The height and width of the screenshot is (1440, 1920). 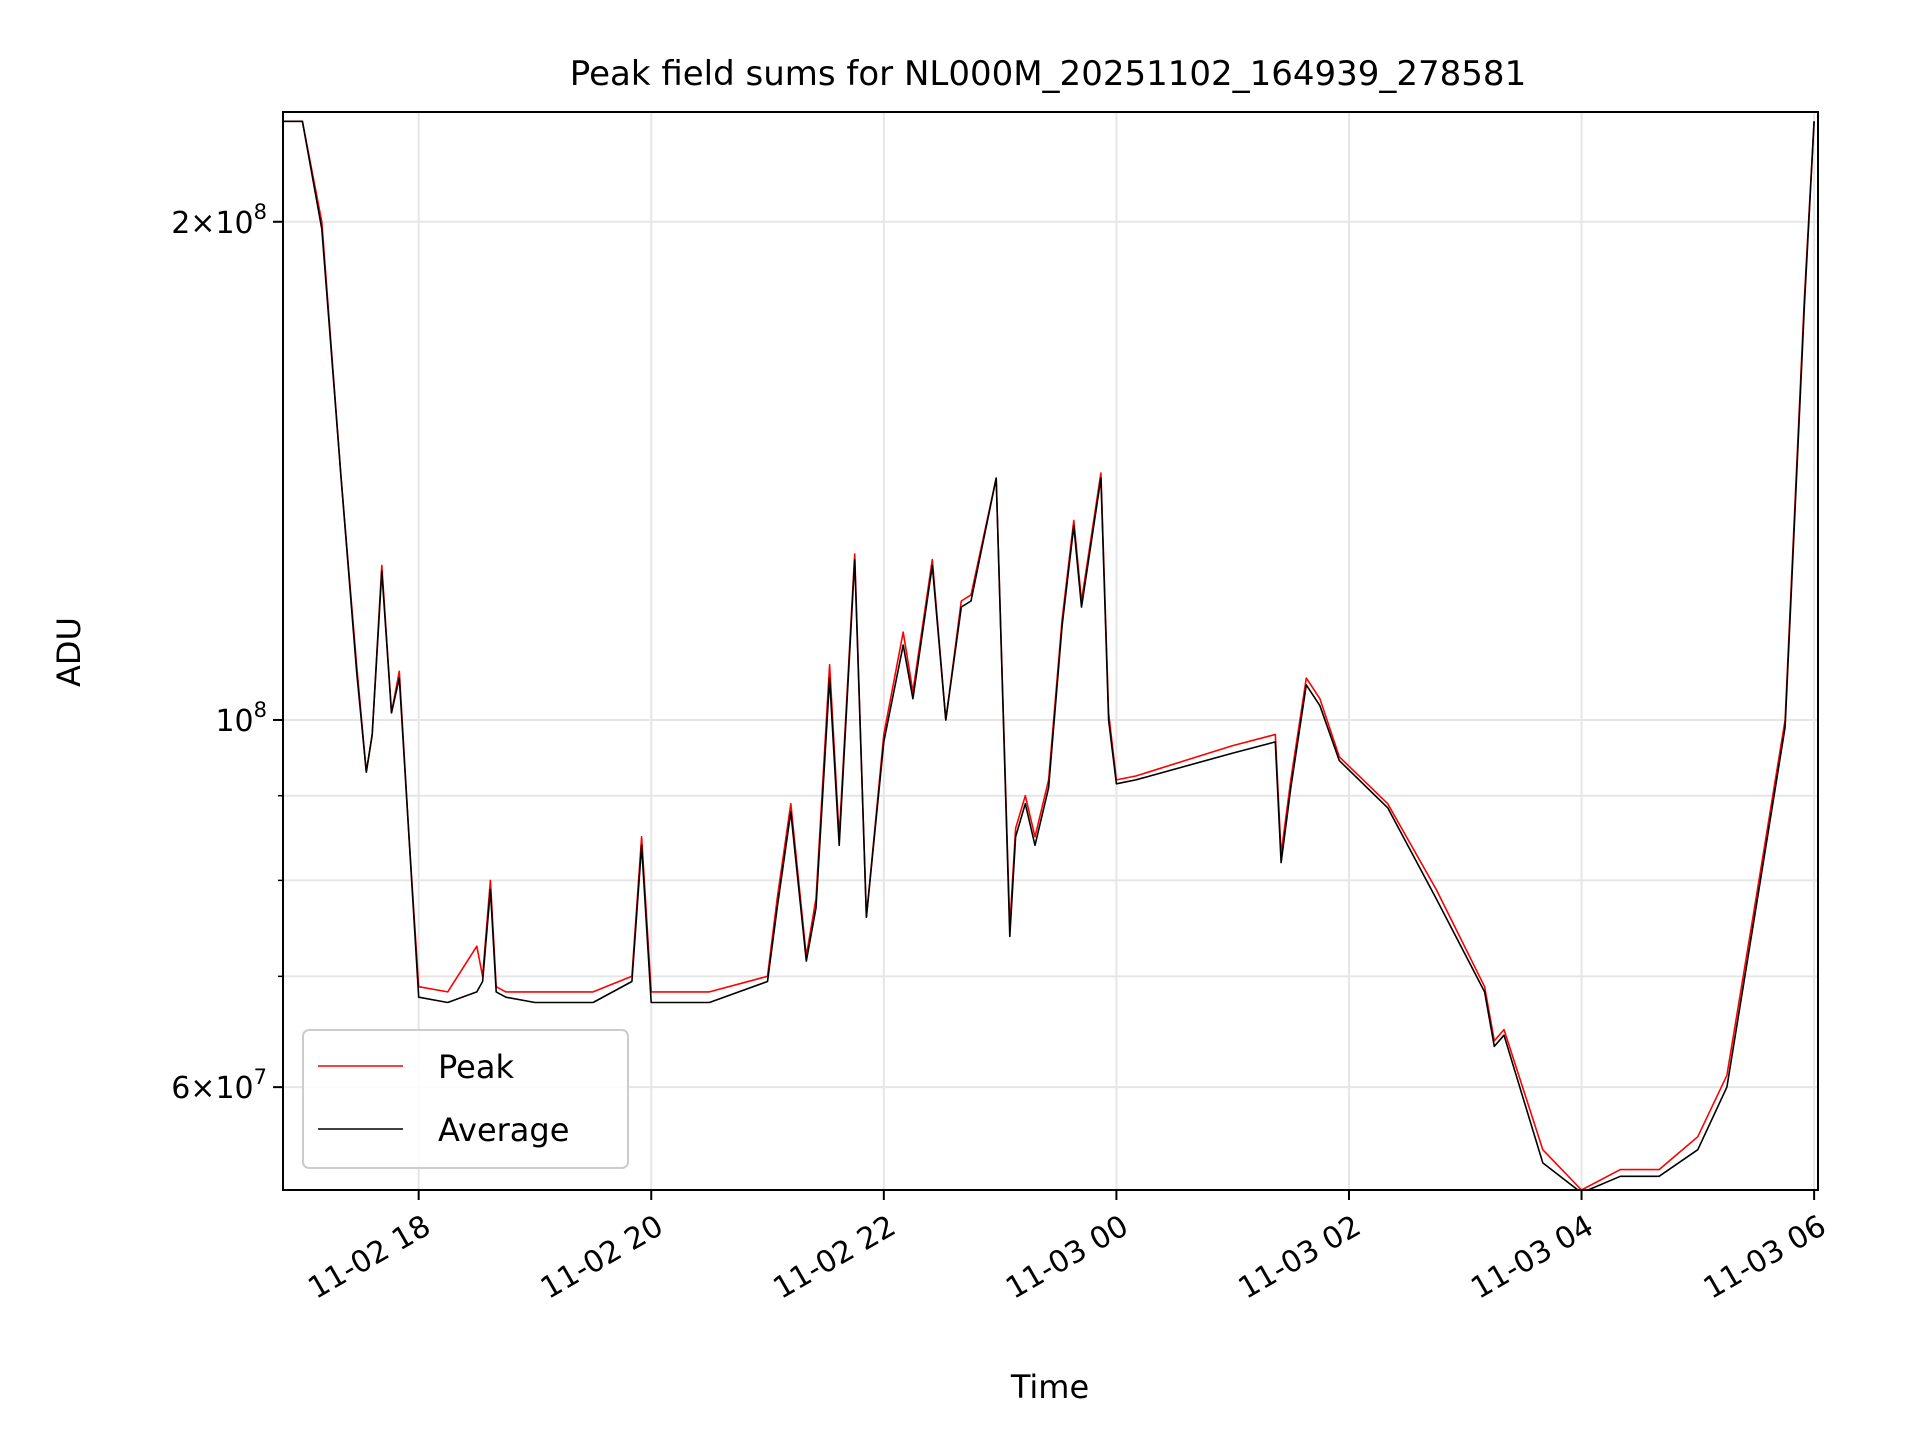 I want to click on legend-label-average: Average, so click(x=503, y=1130).